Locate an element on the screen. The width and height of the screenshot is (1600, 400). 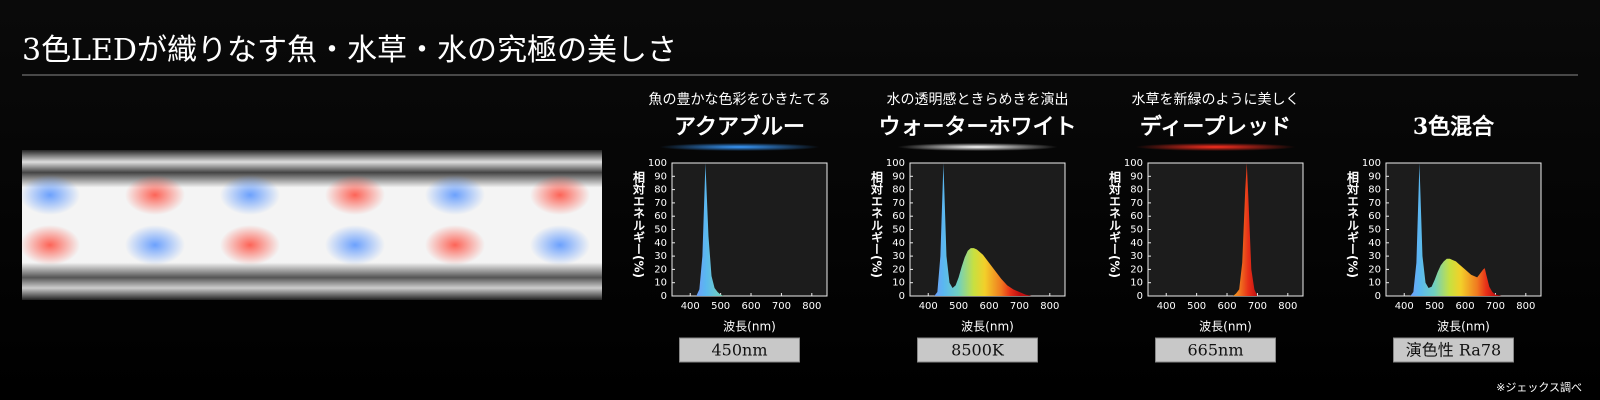
chart-subtitle: 水の透明感ときらめきを演出 is located at coordinates (978, 99).